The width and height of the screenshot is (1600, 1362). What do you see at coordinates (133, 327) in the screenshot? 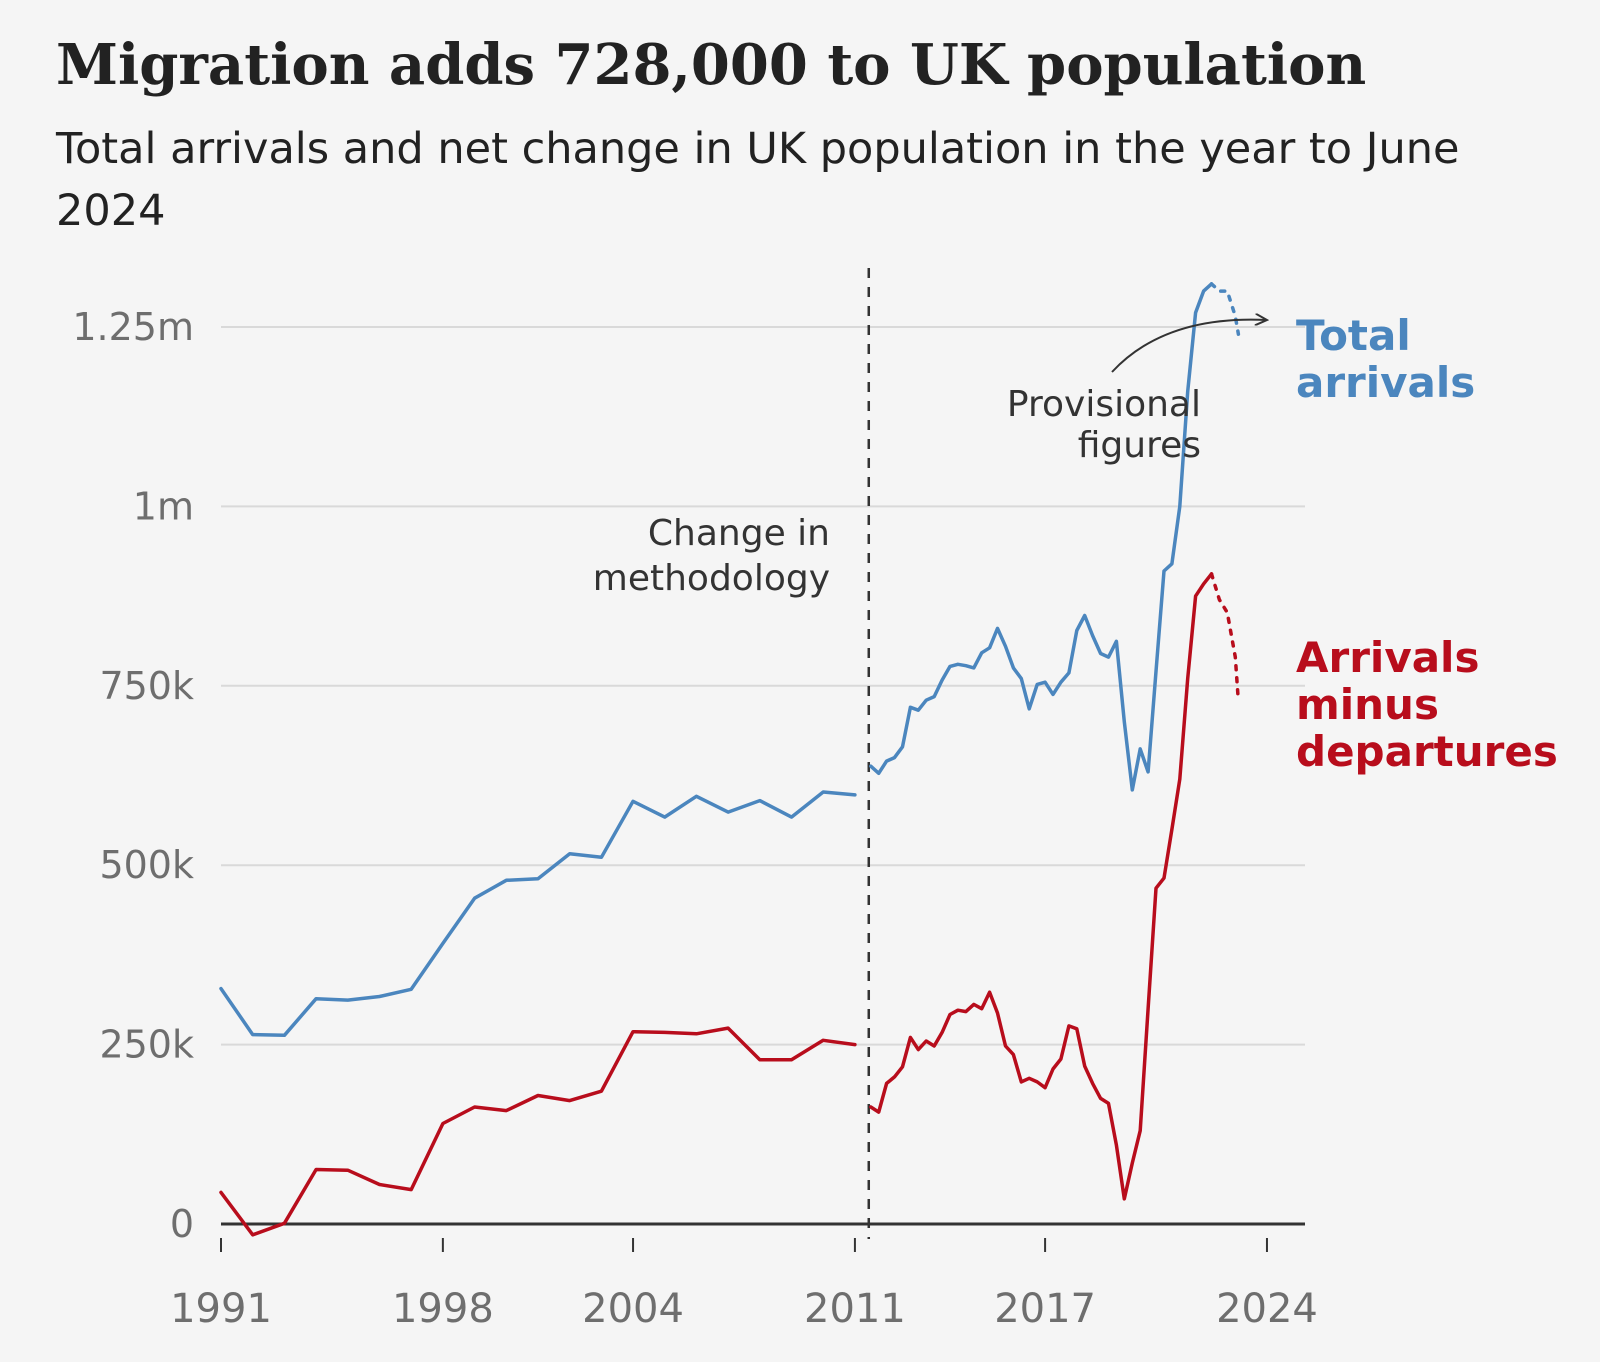
I see `y-tick-label: 1.25m` at bounding box center [133, 327].